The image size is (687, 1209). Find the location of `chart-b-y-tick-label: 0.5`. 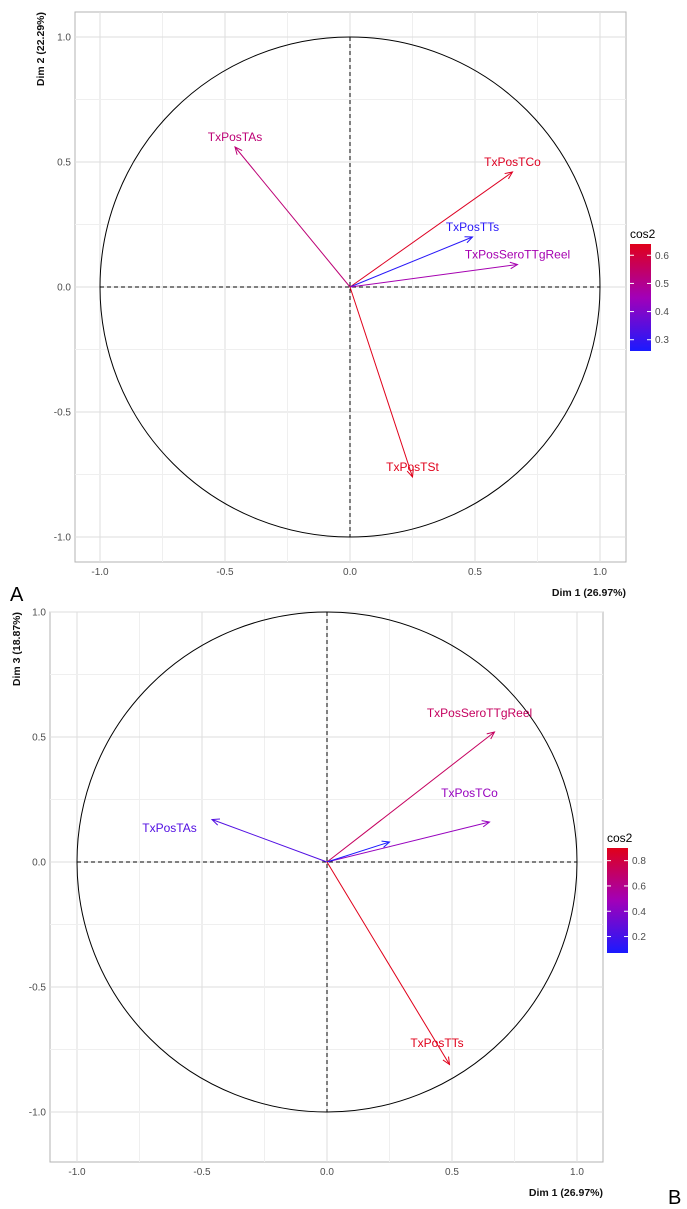

chart-b-y-tick-label: 0.5 is located at coordinates (39, 738).